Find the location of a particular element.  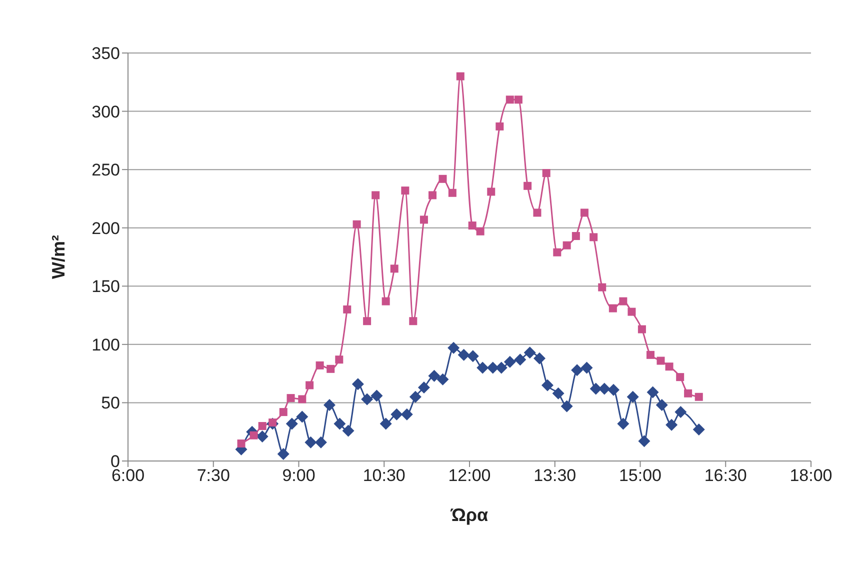

y-axis-title: W/m² is located at coordinates (58, 257).